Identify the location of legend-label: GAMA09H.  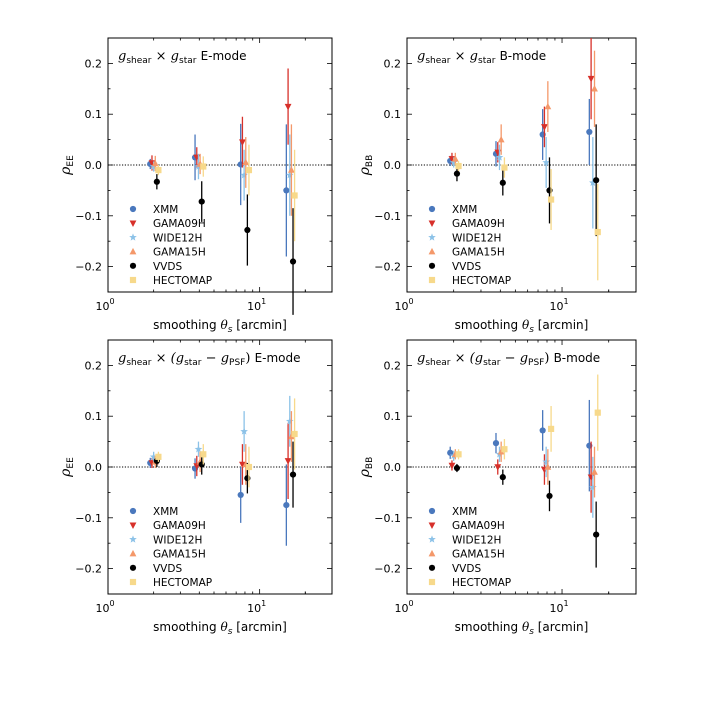
(179, 224).